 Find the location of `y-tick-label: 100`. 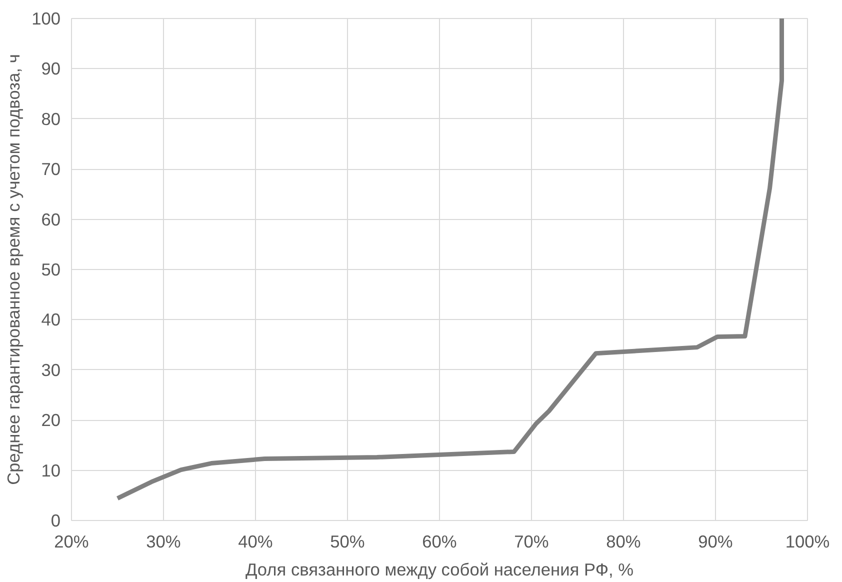

y-tick-label: 100 is located at coordinates (46, 18).